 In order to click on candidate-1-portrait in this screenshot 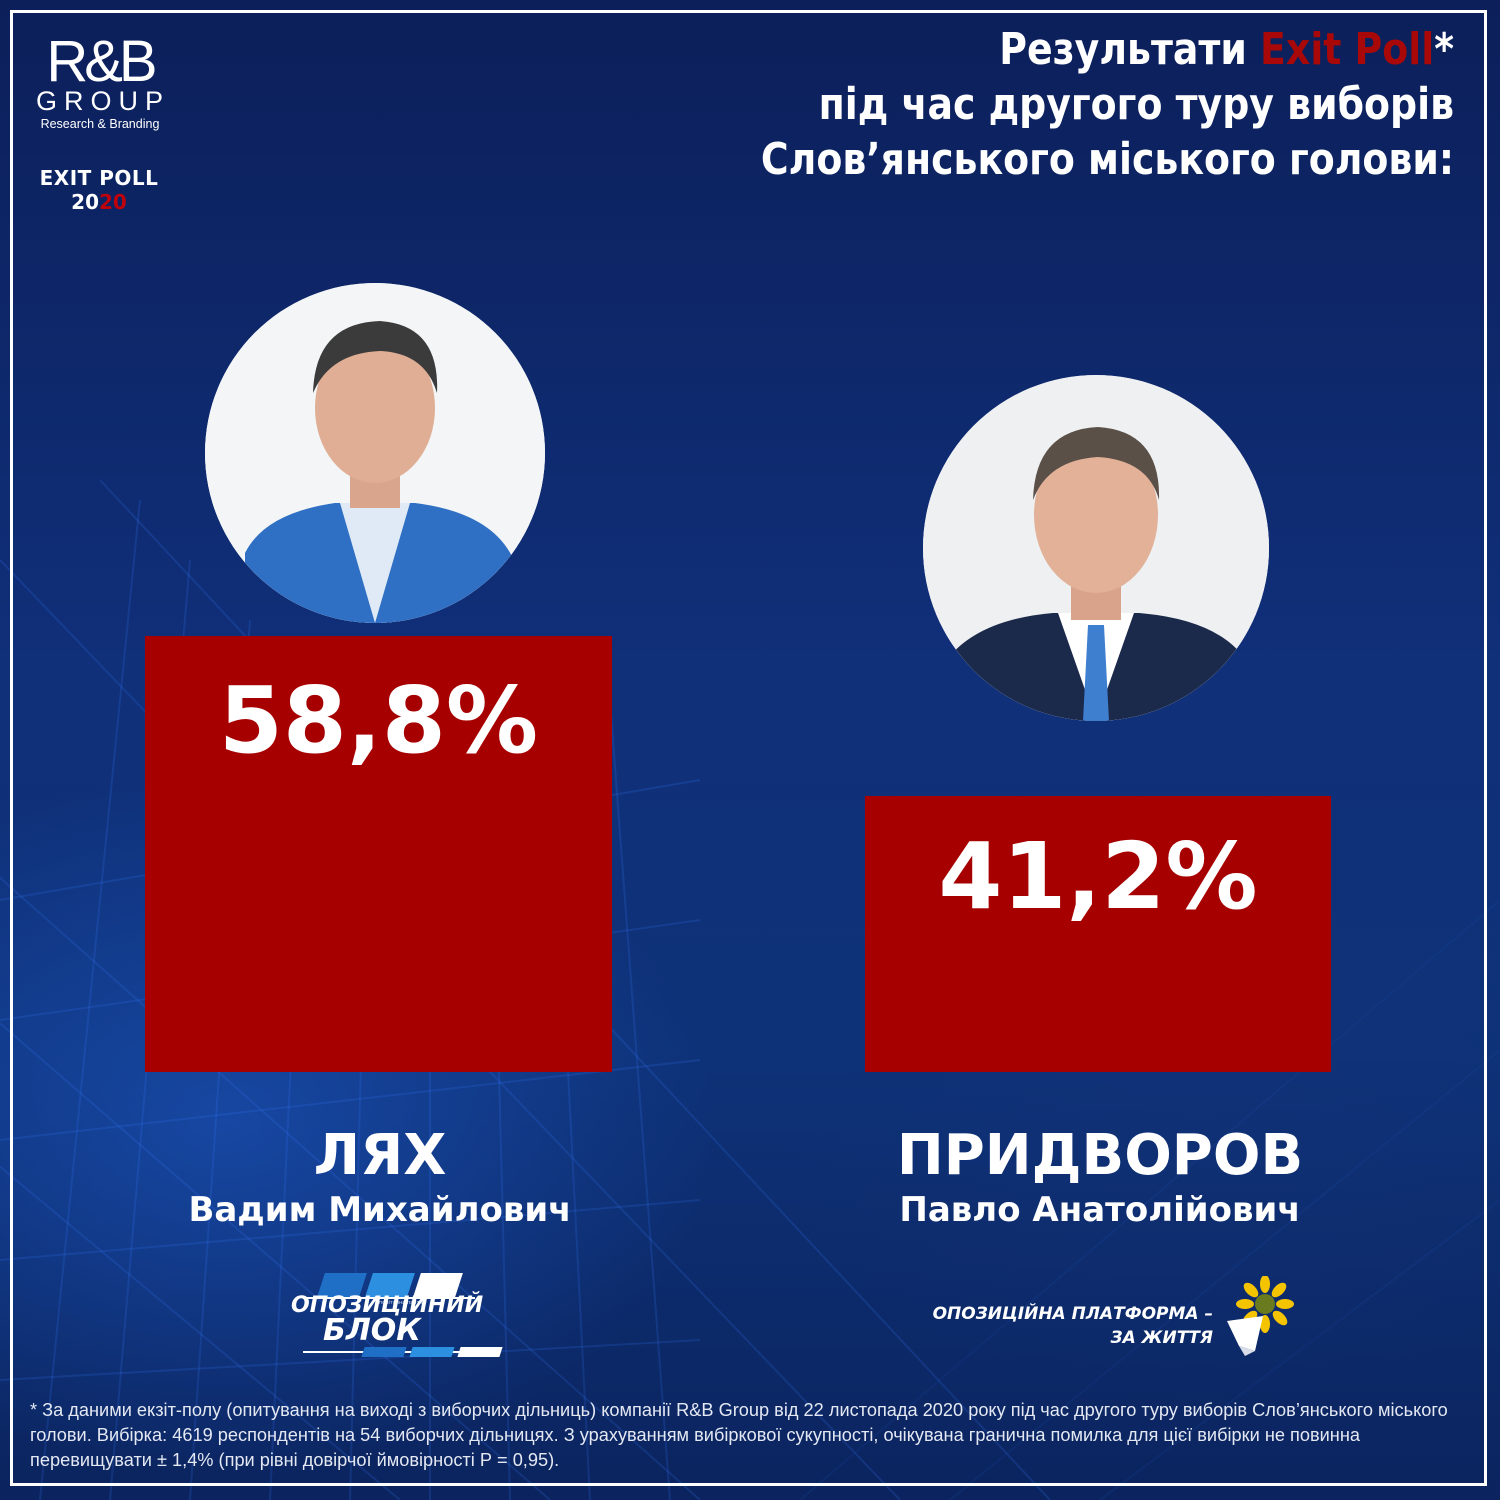, I will do `click(375, 453)`.